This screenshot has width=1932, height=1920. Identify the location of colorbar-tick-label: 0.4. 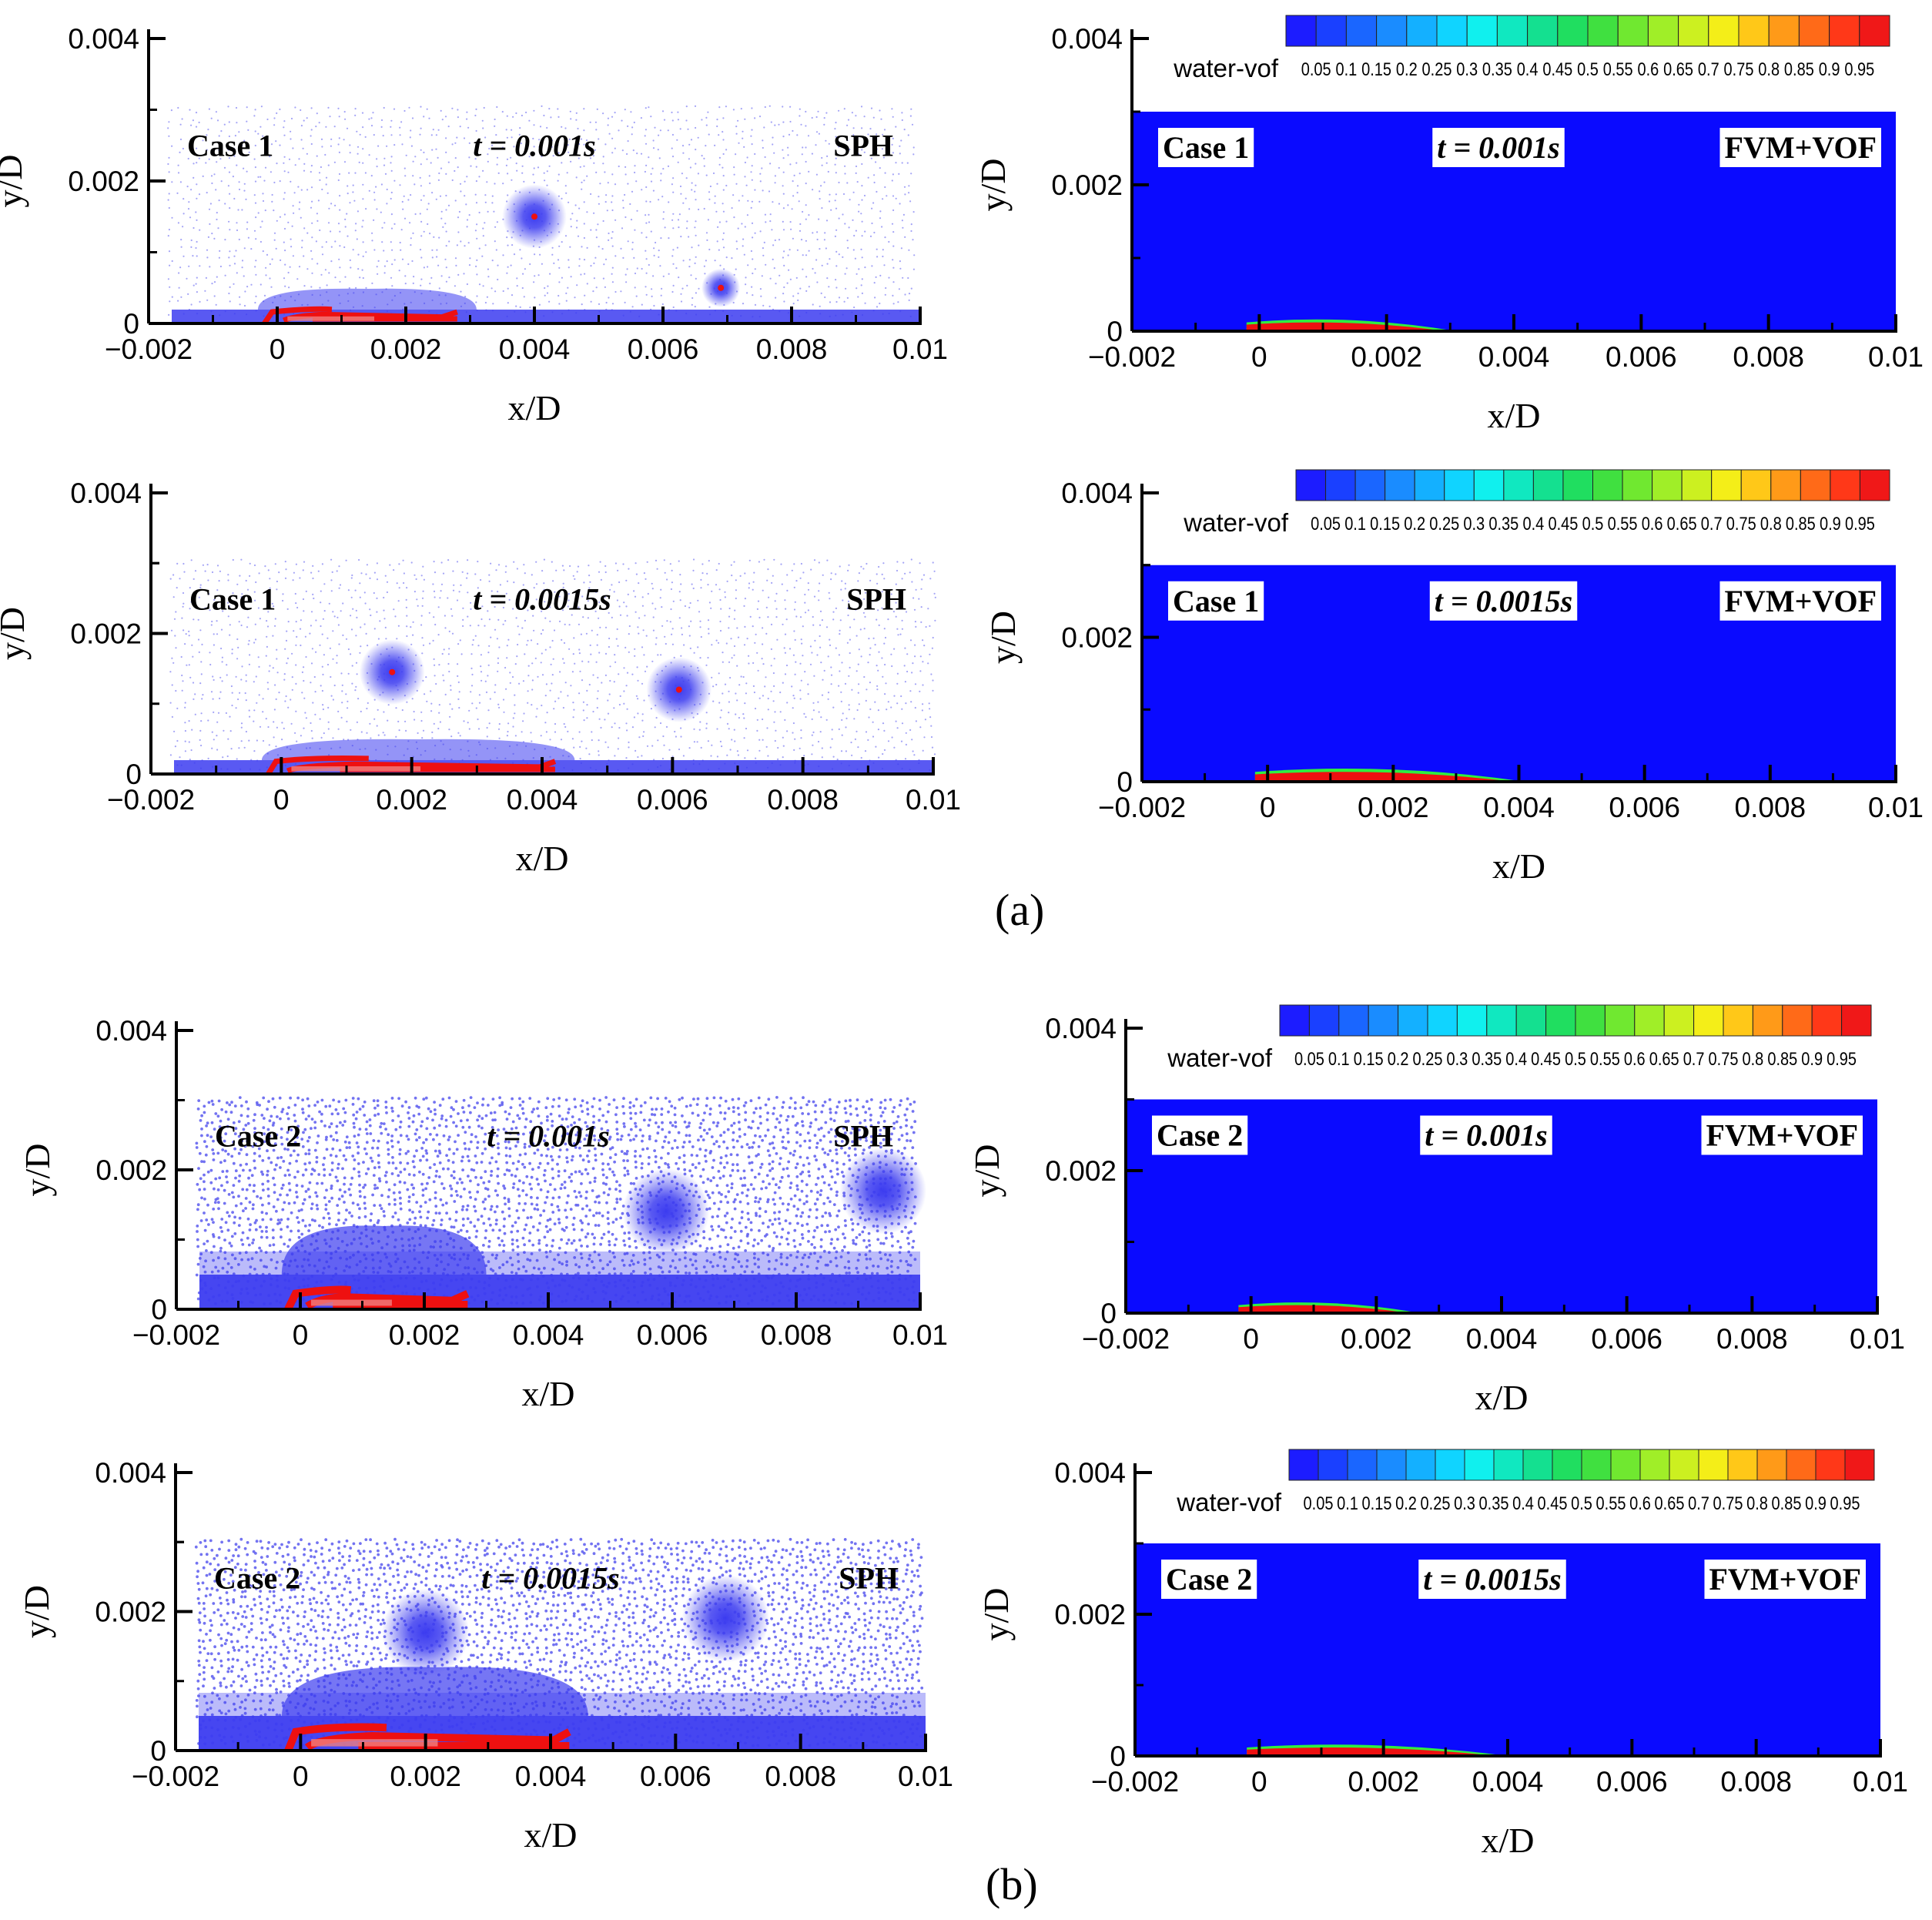
(1523, 1503).